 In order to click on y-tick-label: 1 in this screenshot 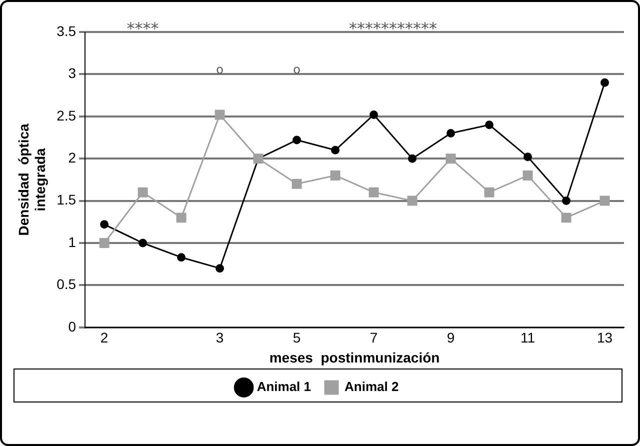, I will do `click(72, 242)`.